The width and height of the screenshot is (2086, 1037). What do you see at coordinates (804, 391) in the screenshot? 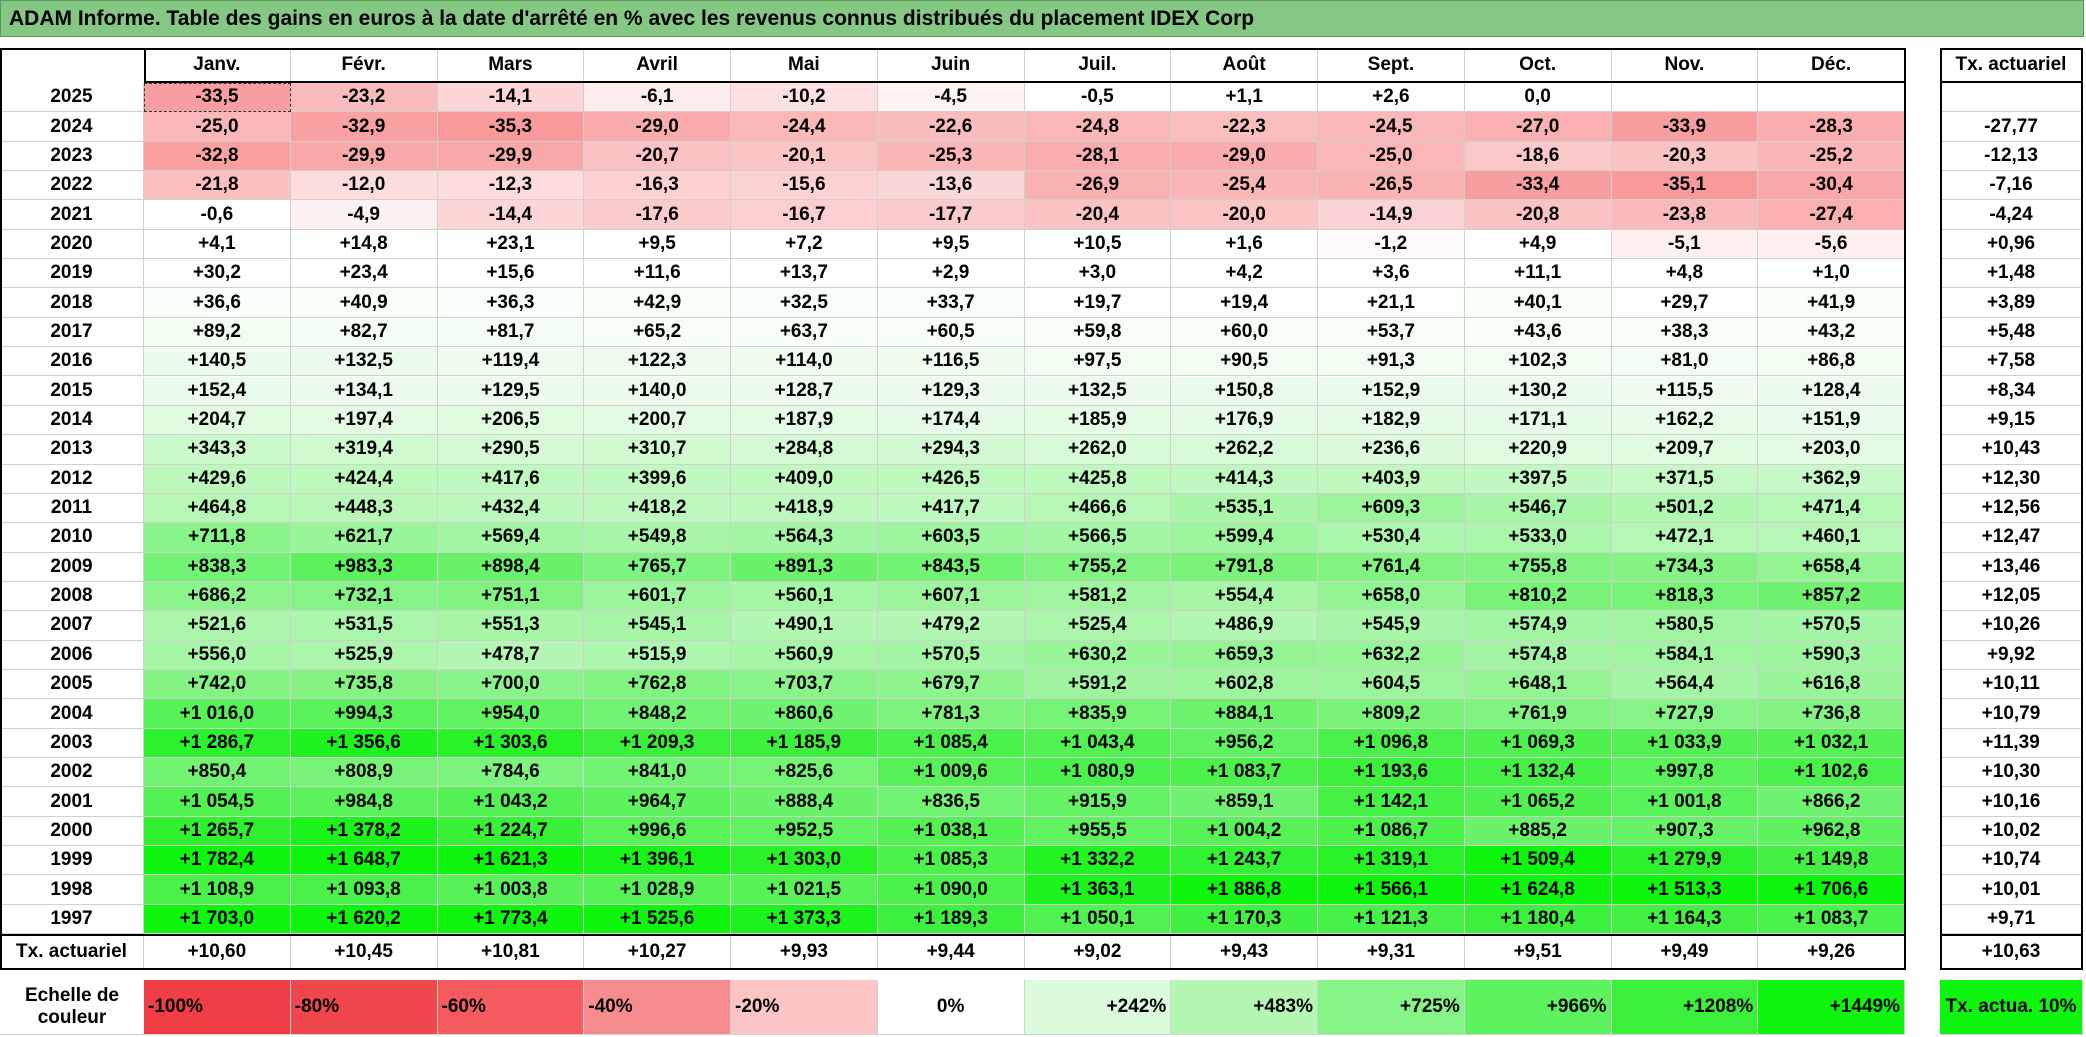
I see `value-cell: +128,7` at bounding box center [804, 391].